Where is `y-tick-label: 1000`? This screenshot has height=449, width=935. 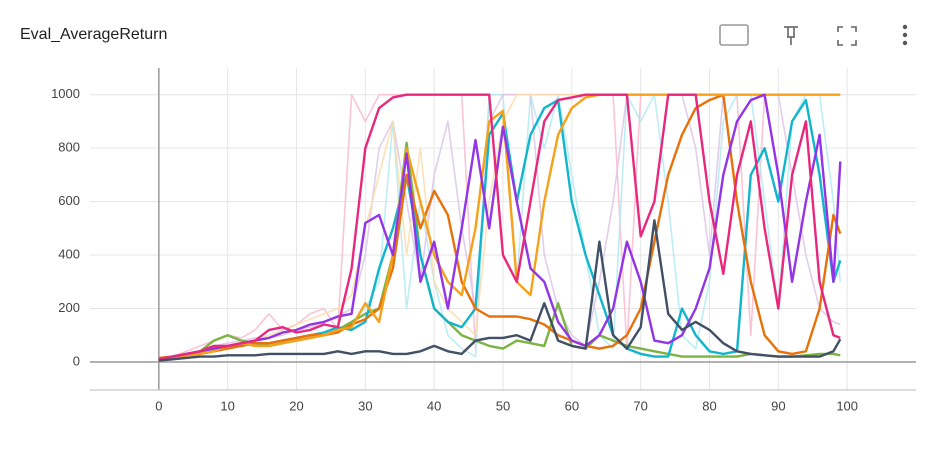
y-tick-label: 1000 is located at coordinates (65, 93).